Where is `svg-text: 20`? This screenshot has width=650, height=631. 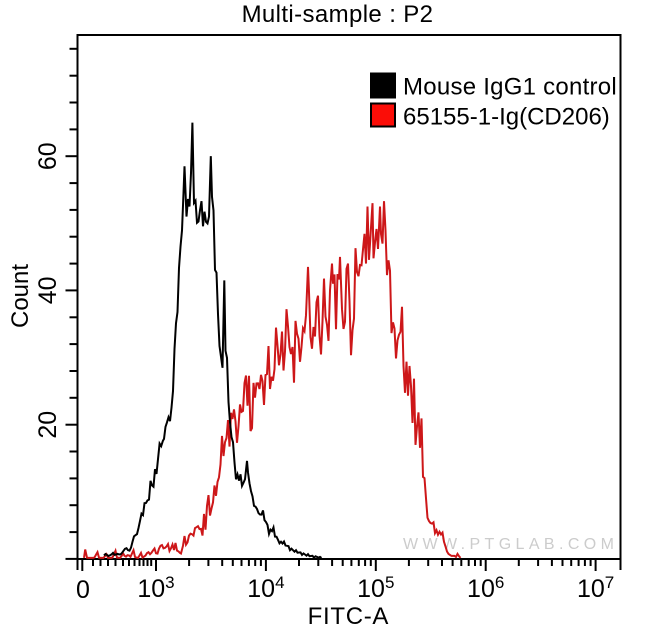
svg-text: 20 is located at coordinates (48, 425).